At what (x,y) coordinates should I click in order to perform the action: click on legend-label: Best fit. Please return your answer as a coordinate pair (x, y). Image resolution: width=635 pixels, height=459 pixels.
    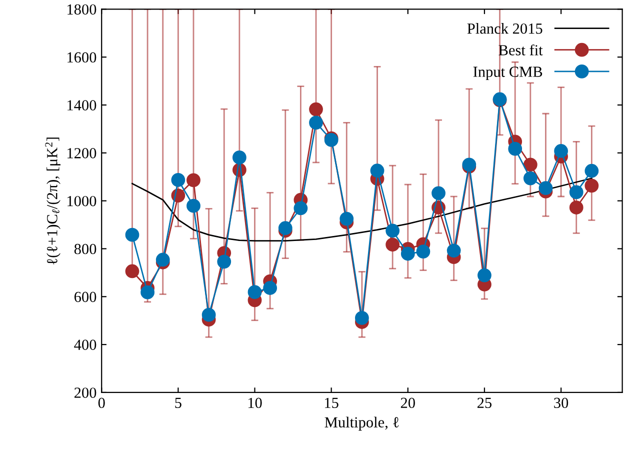
    Looking at the image, I should click on (520, 50).